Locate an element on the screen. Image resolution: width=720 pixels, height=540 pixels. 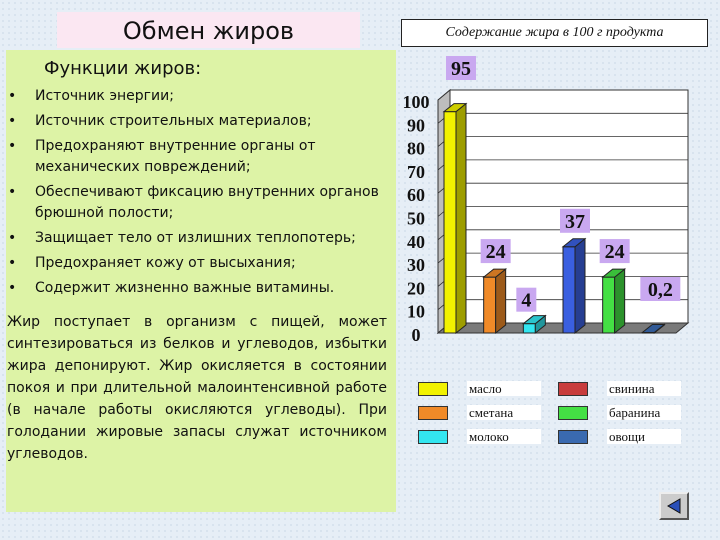
data-label-text: 37 is located at coordinates (575, 222).